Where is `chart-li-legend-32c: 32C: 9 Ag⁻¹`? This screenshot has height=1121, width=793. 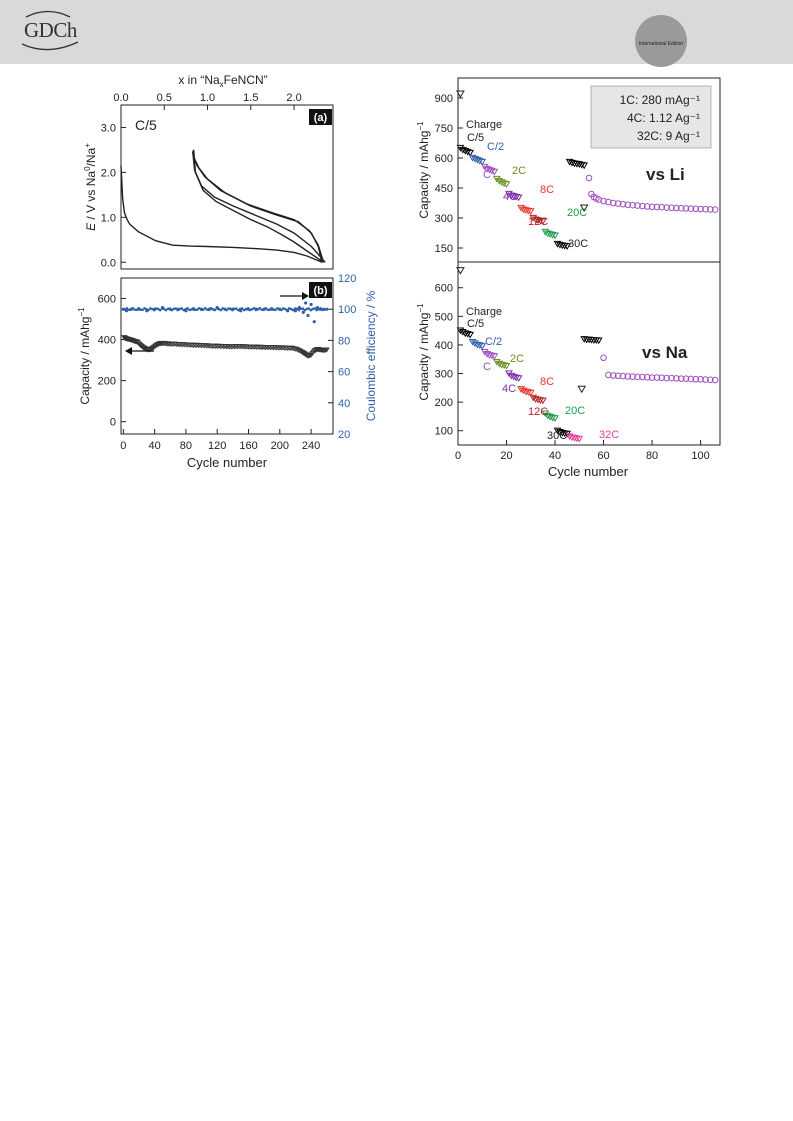 chart-li-legend-32c: 32C: 9 Ag⁻¹ is located at coordinates (668, 136).